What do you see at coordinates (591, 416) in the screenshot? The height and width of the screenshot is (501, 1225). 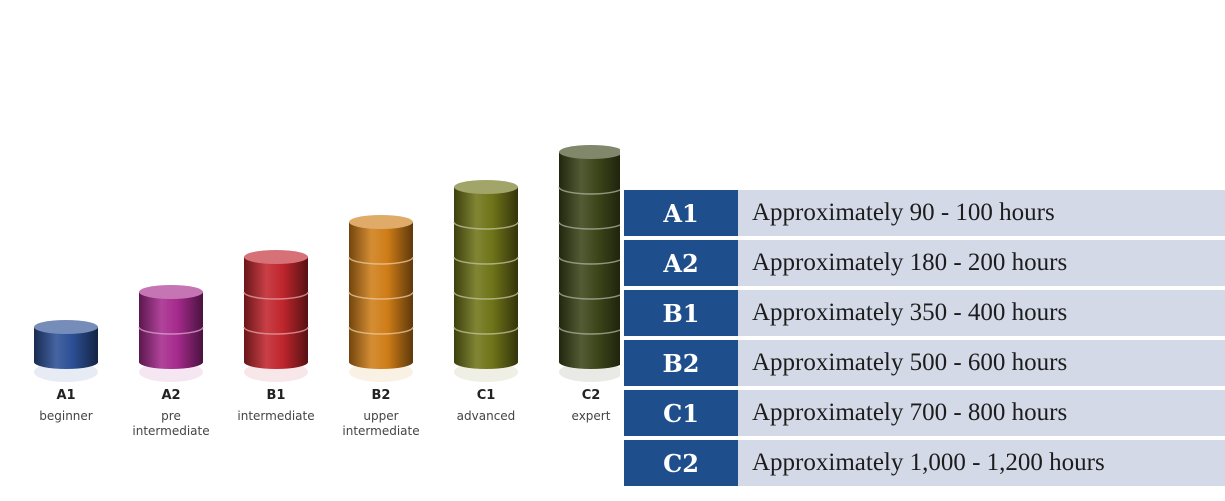 I see `level-description: expert` at bounding box center [591, 416].